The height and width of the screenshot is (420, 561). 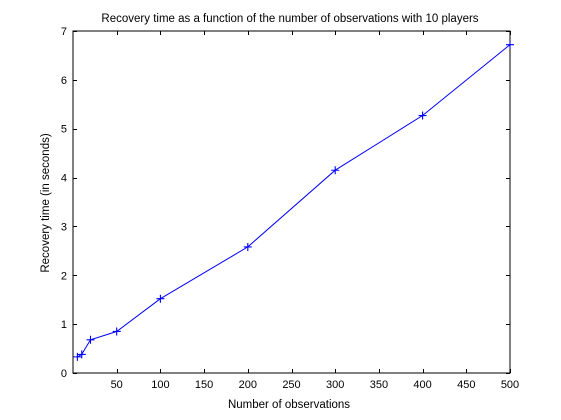 What do you see at coordinates (46, 202) in the screenshot?
I see `y-axis-label: Recovery time (in seconds)` at bounding box center [46, 202].